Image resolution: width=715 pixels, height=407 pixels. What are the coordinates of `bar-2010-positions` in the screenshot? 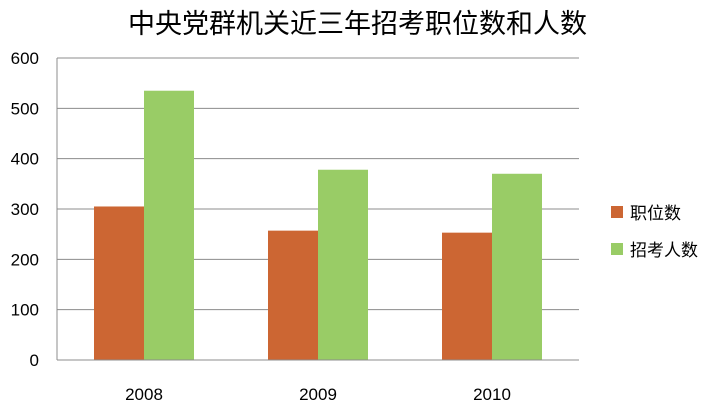 It's located at (467, 296).